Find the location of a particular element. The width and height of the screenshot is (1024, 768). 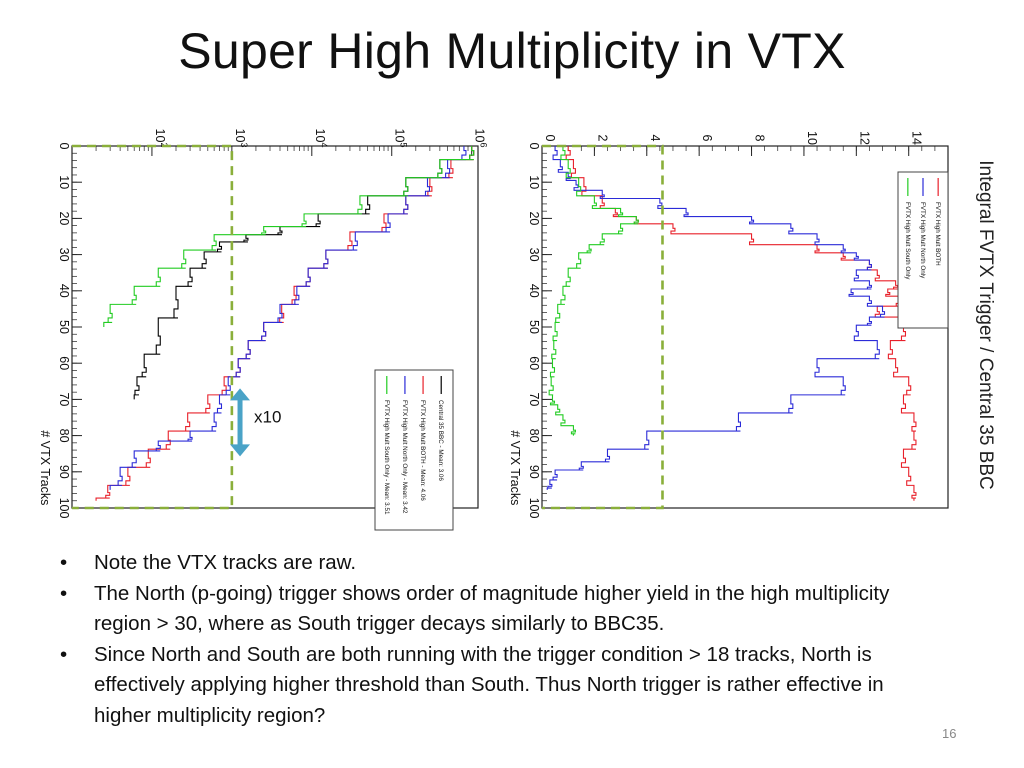

legend-label: FVTX High Mult North Only - Mean: 3.42 is located at coordinates (404, 457).